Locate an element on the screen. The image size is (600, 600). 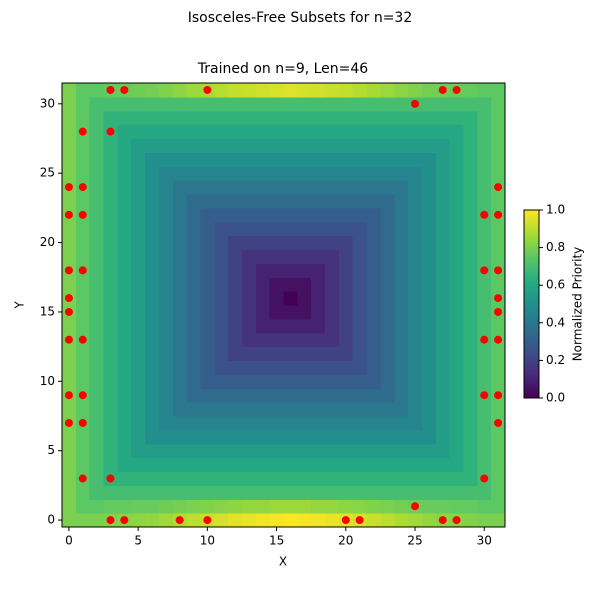
x-tick-label: 30 is located at coordinates (484, 541).